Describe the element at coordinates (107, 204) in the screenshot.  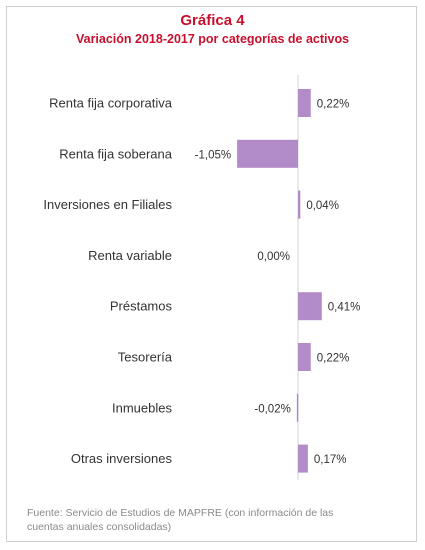
I see `category-label: Inversiones en Filiales` at that location.